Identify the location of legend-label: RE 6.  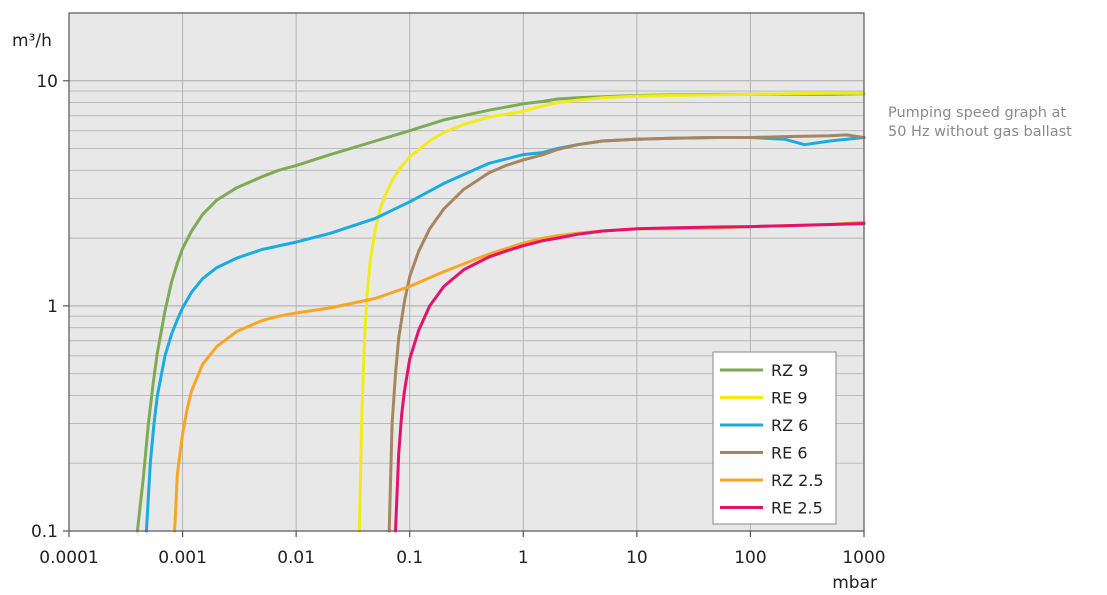
(789, 453).